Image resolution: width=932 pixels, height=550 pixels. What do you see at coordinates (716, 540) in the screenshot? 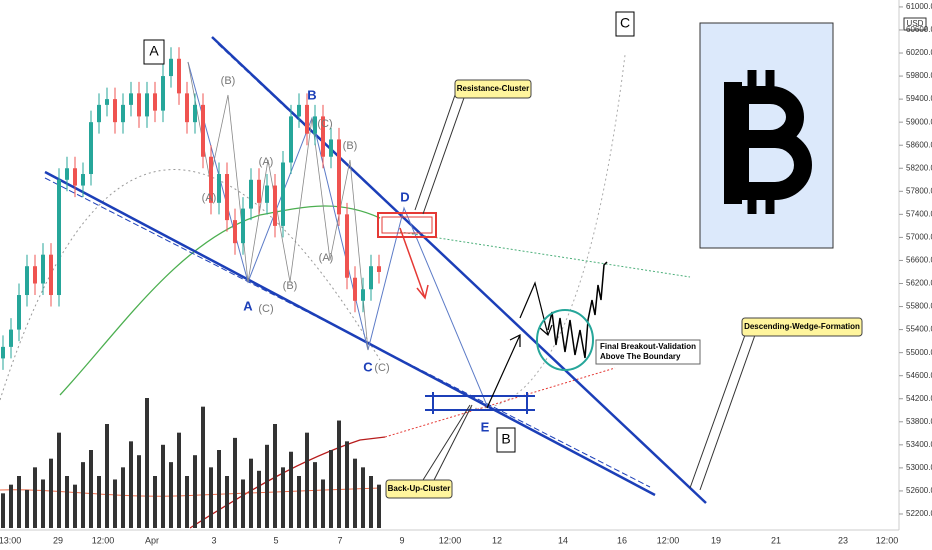
I see `x-tick-label: 19` at bounding box center [716, 540].